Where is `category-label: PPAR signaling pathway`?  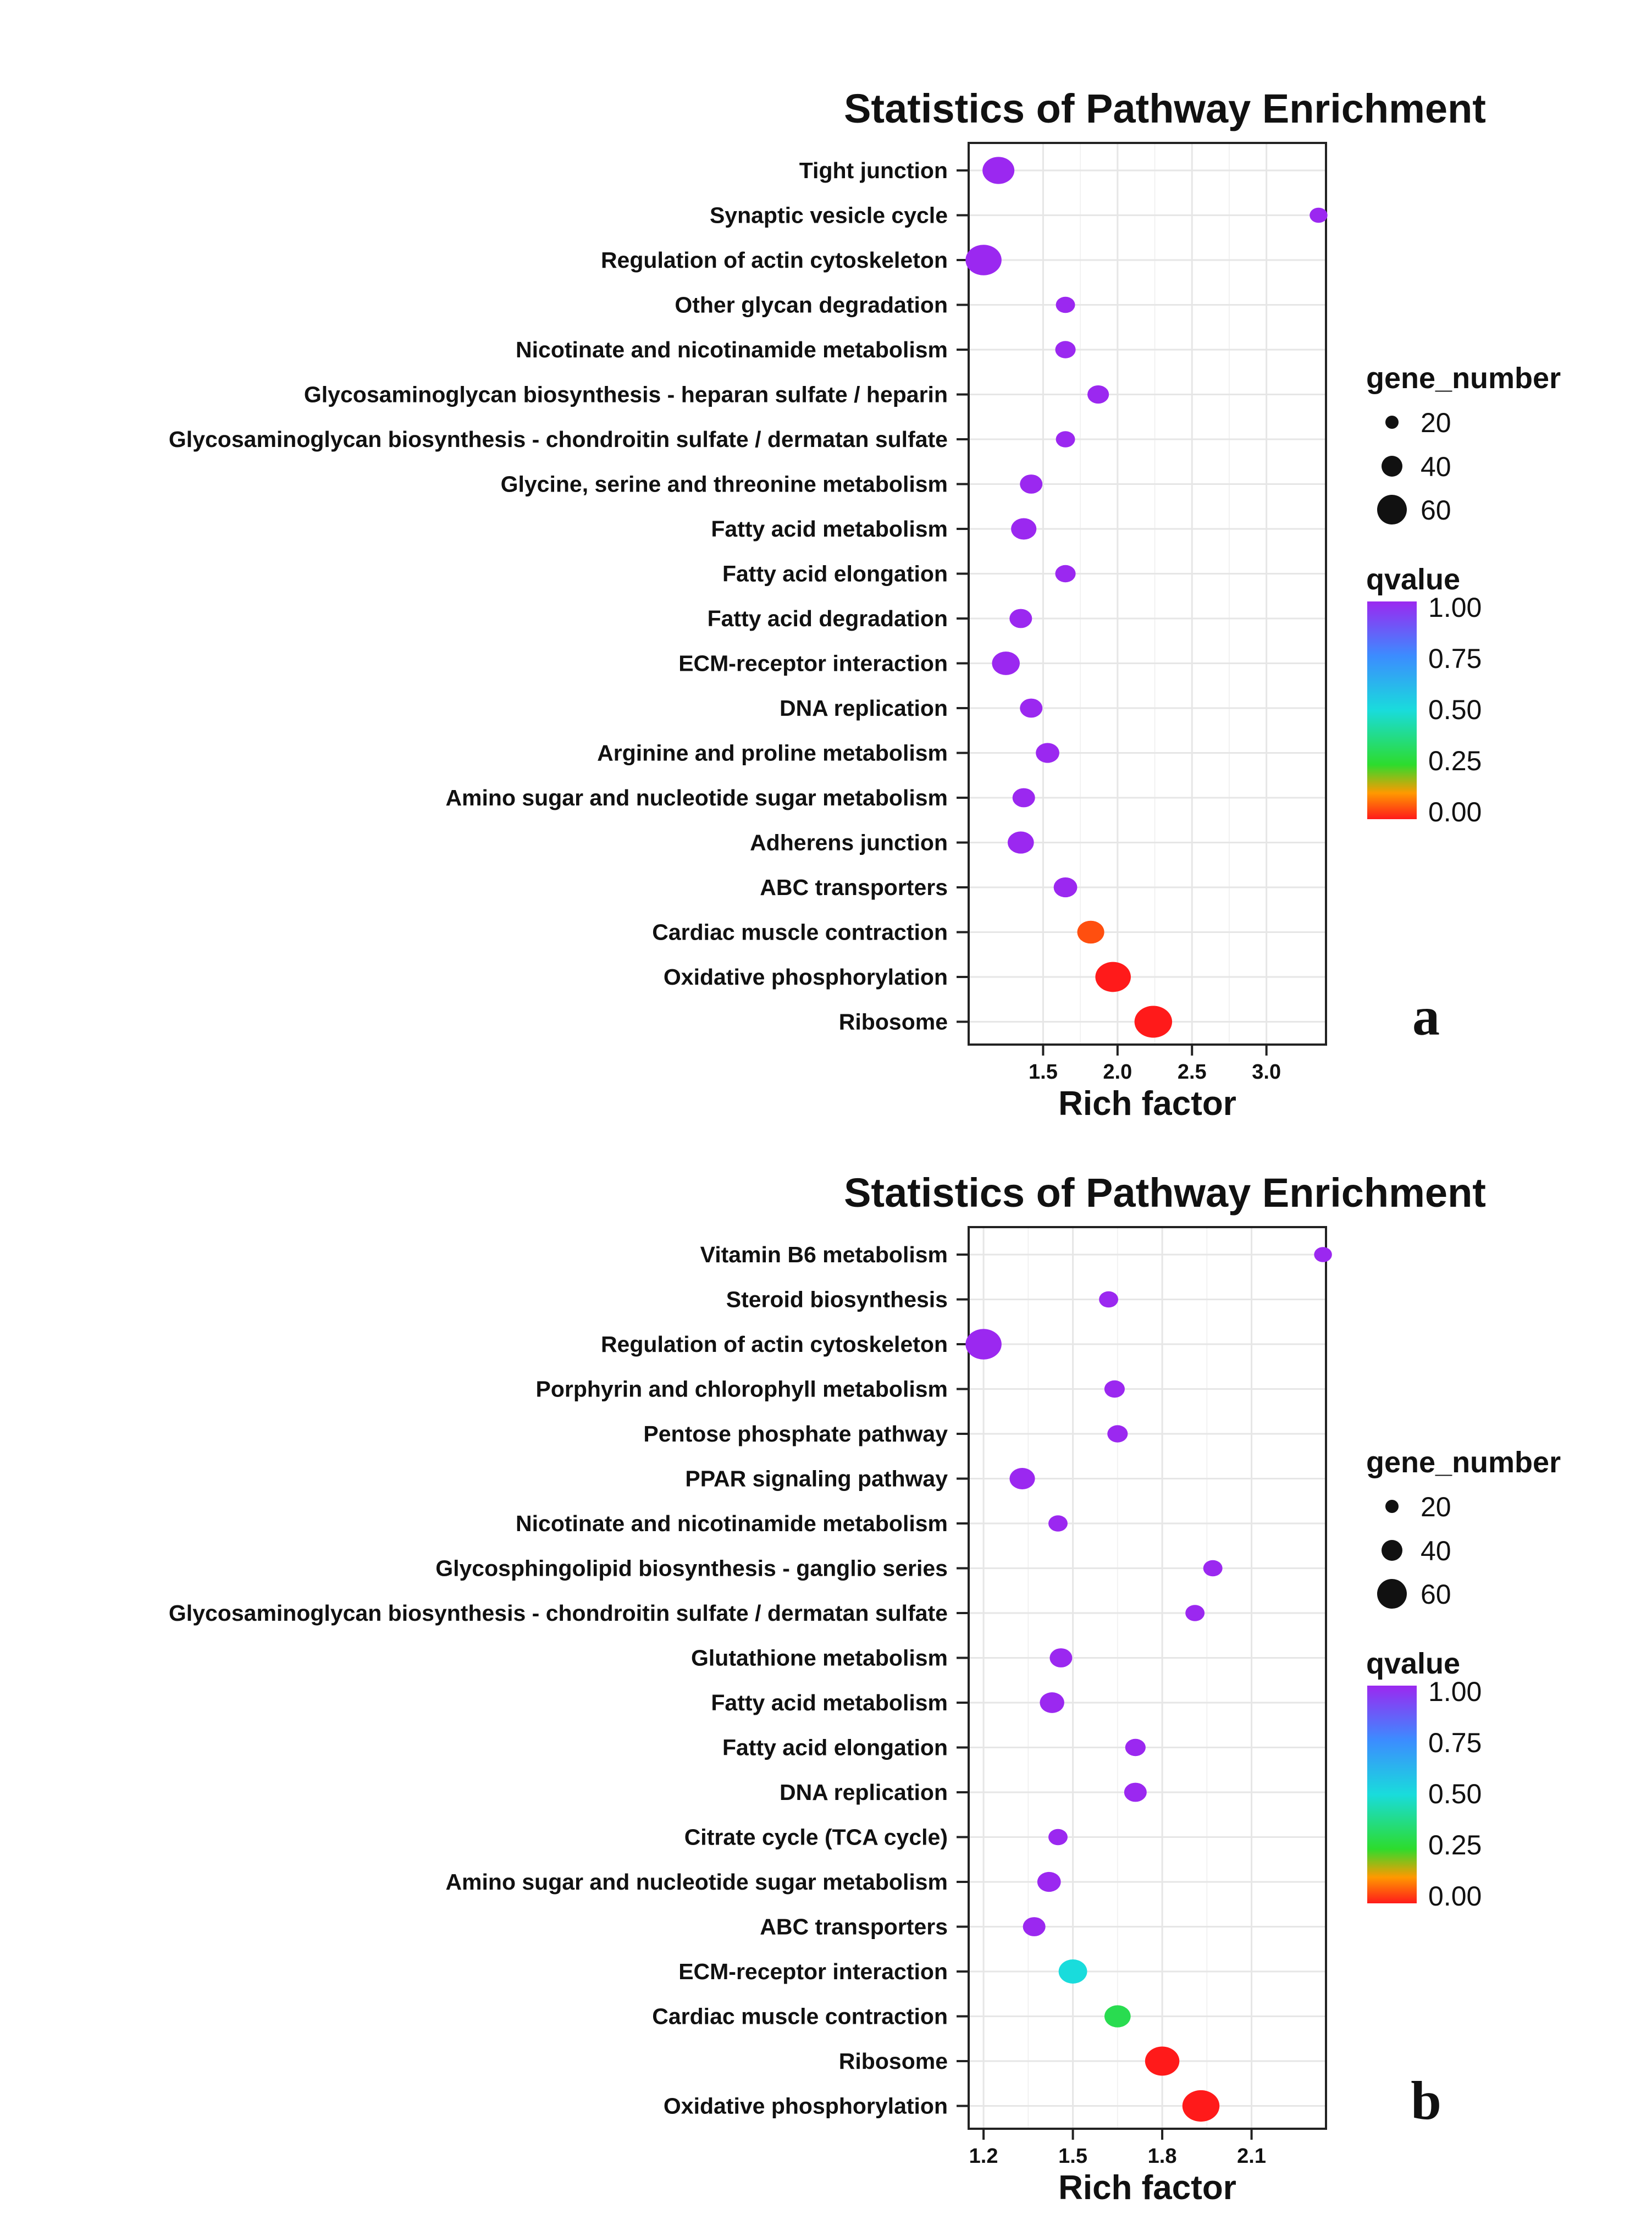
category-label: PPAR signaling pathway is located at coordinates (816, 1479).